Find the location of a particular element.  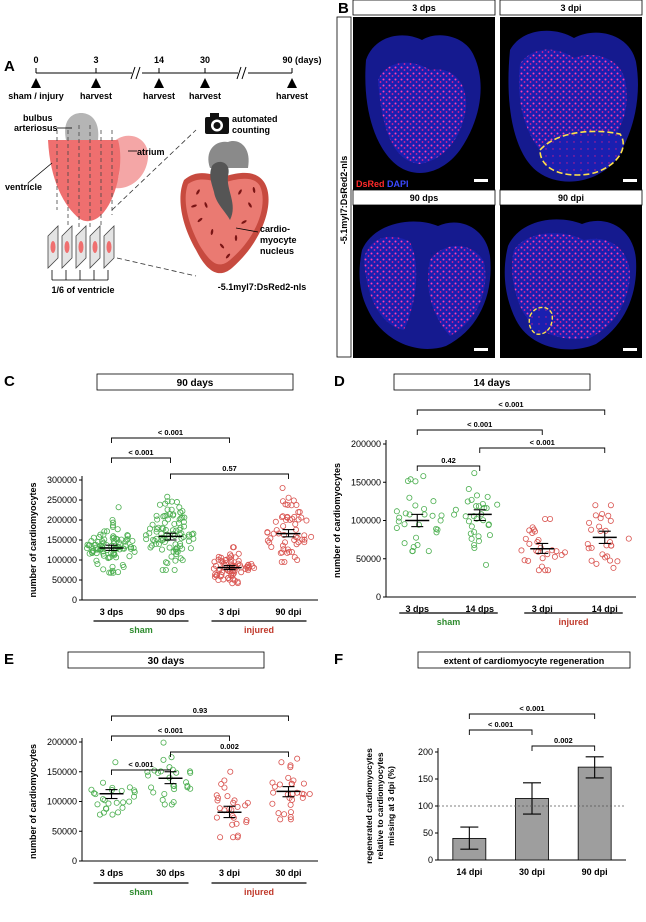

y-tick-label: 0 is located at coordinates (430, 860).